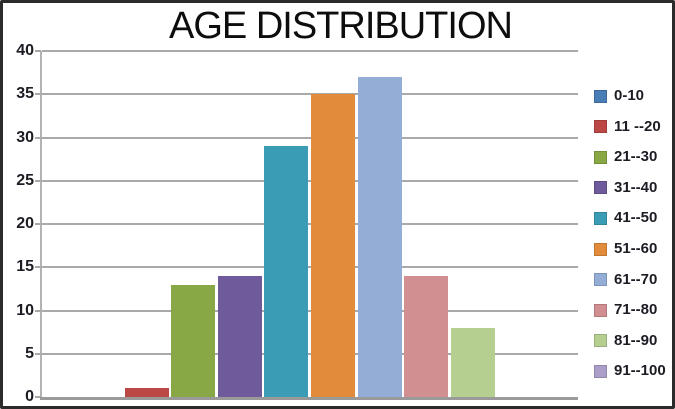 This screenshot has width=675, height=409. I want to click on bar-71--80, so click(426, 336).